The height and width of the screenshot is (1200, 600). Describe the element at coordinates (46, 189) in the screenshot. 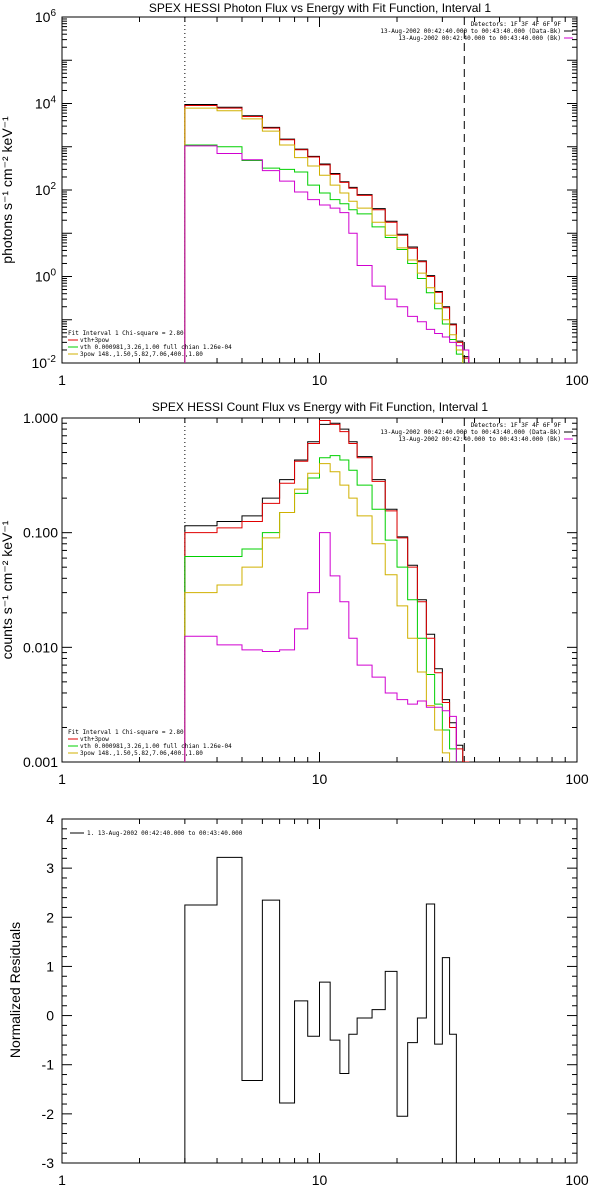

I see `y-tick-label: 10²` at that location.